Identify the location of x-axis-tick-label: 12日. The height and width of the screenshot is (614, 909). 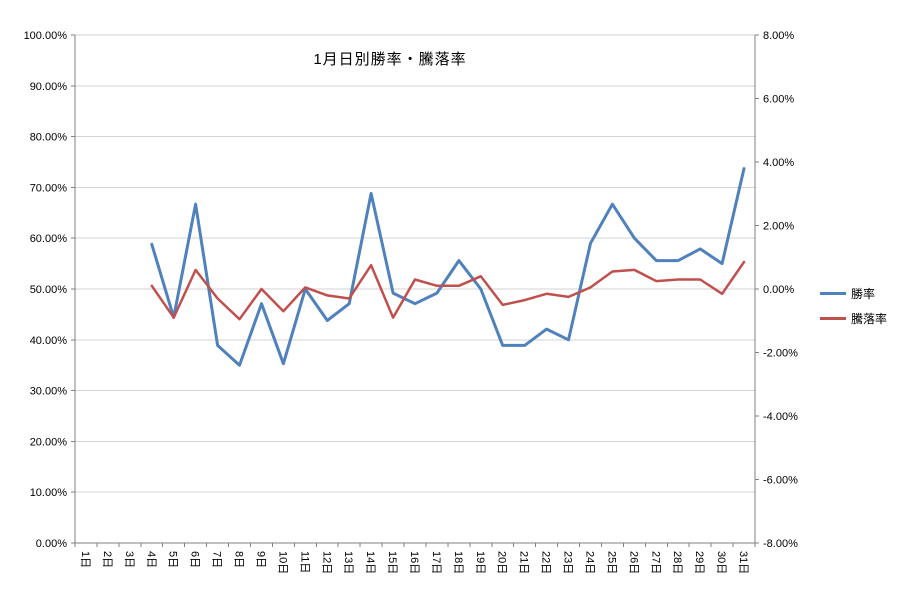
(326, 562).